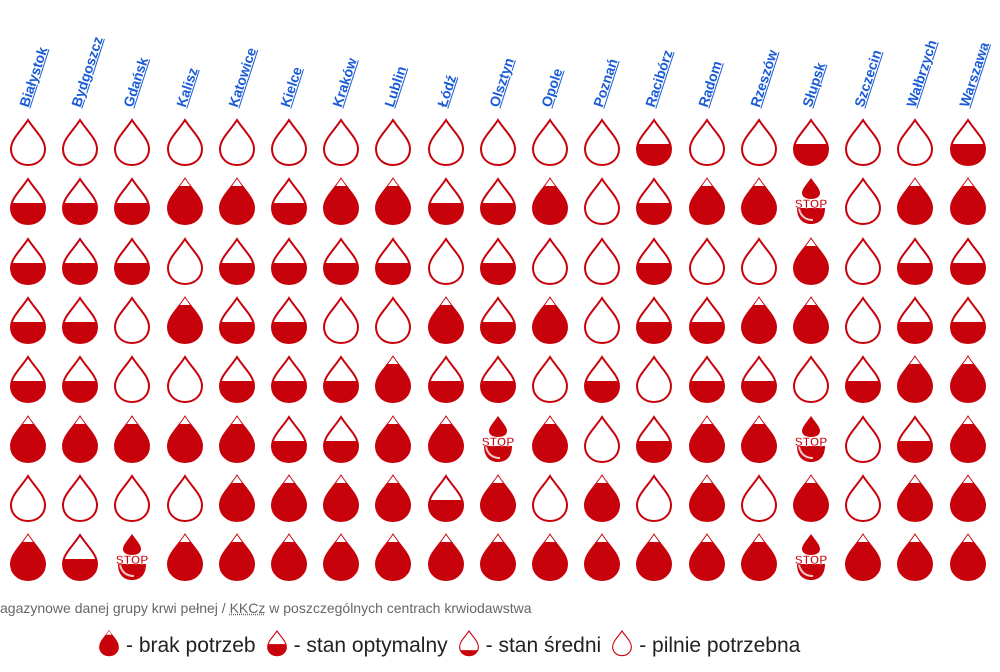 The image size is (1000, 672). Describe the element at coordinates (922, 73) in the screenshot. I see `city-link-17: Wałbrzych` at that location.